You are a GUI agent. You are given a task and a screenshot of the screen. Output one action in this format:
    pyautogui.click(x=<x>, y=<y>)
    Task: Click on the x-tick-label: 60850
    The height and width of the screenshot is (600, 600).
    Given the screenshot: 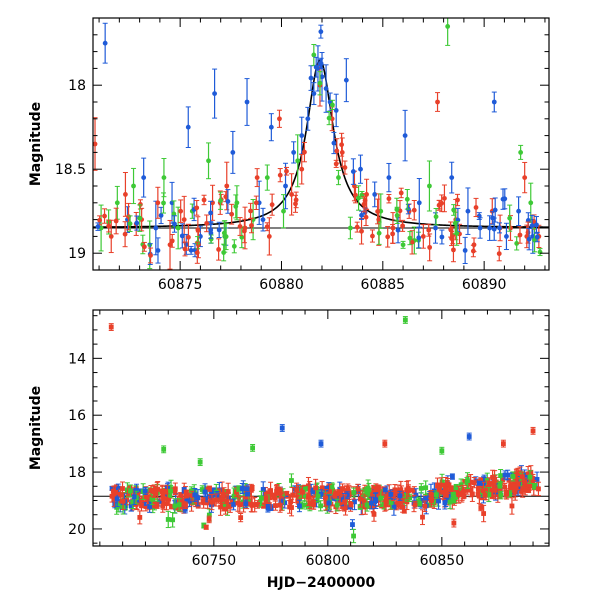 What is the action you would take?
    pyautogui.click(x=442, y=561)
    